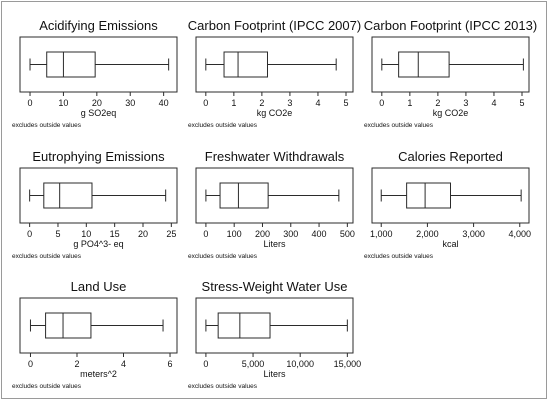 The width and height of the screenshot is (550, 405). Describe the element at coordinates (98, 244) in the screenshot. I see `x-axis-label: g PO4^3- eq` at that location.